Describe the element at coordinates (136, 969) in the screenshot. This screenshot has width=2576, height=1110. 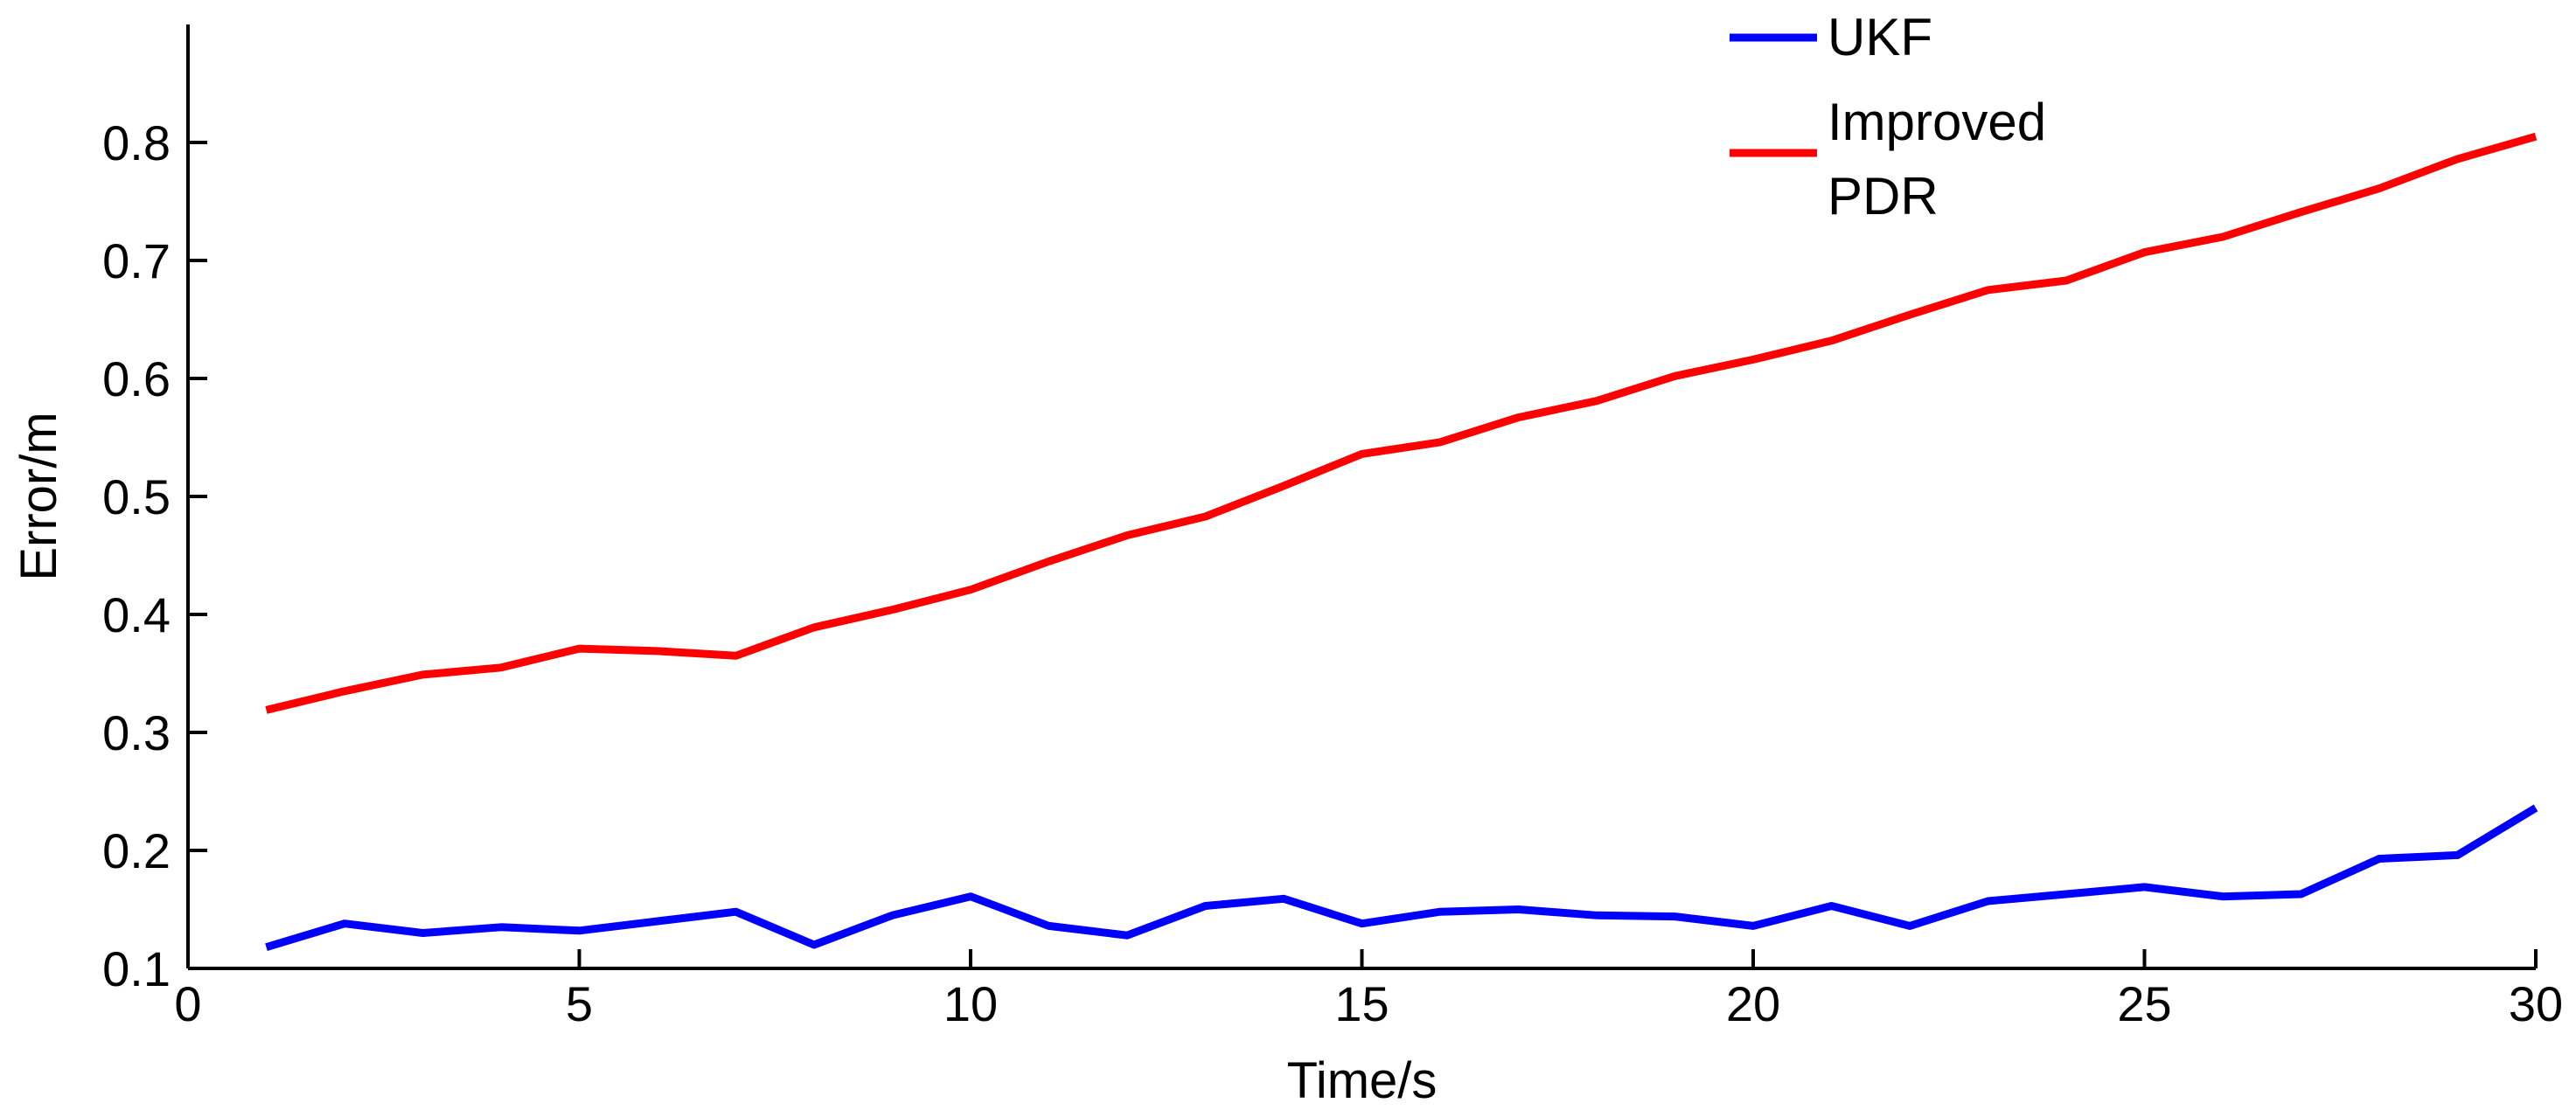
I see `y-tick-label: 0.1` at that location.